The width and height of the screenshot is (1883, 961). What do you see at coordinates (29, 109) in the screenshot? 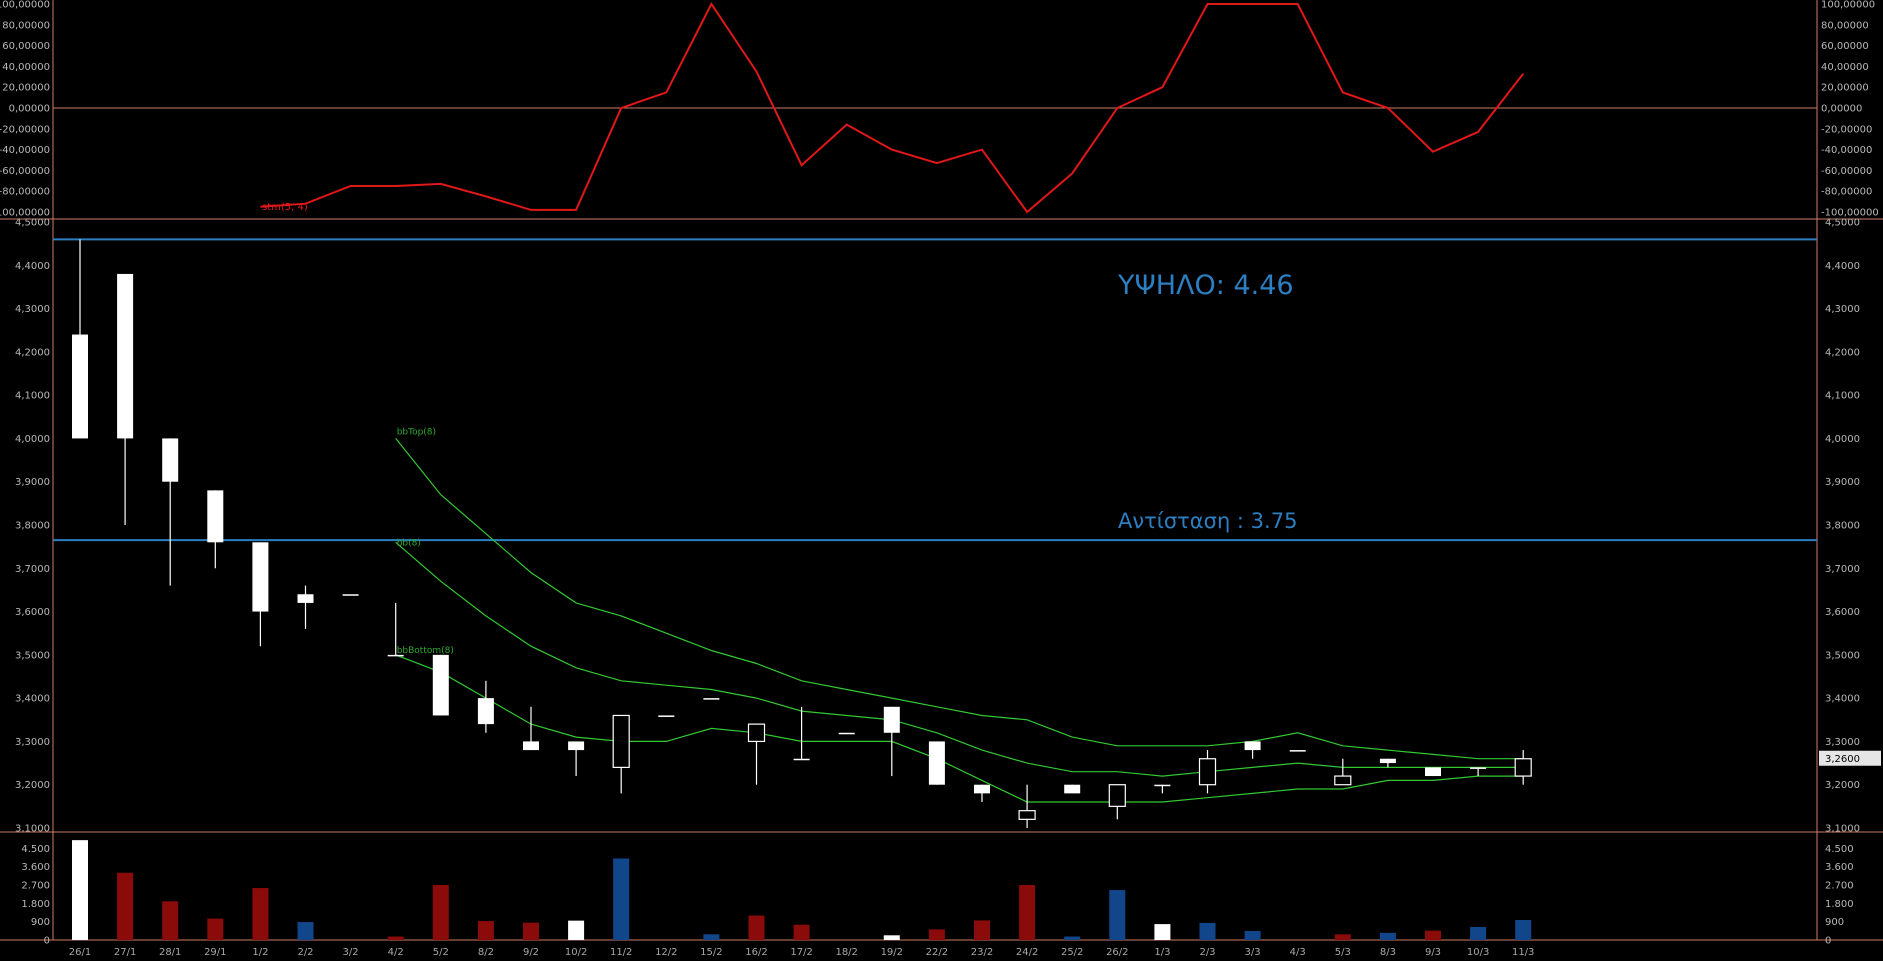
I see `osc-tick-label-left: 0,00000` at bounding box center [29, 109].